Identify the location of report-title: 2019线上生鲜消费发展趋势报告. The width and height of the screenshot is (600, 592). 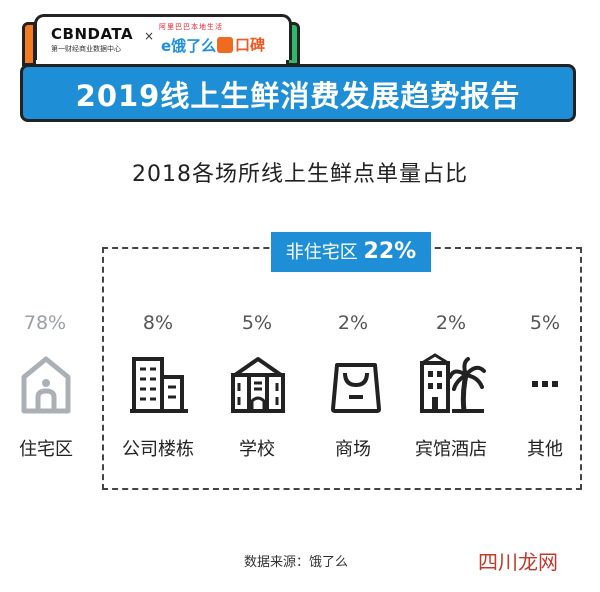
(298, 96).